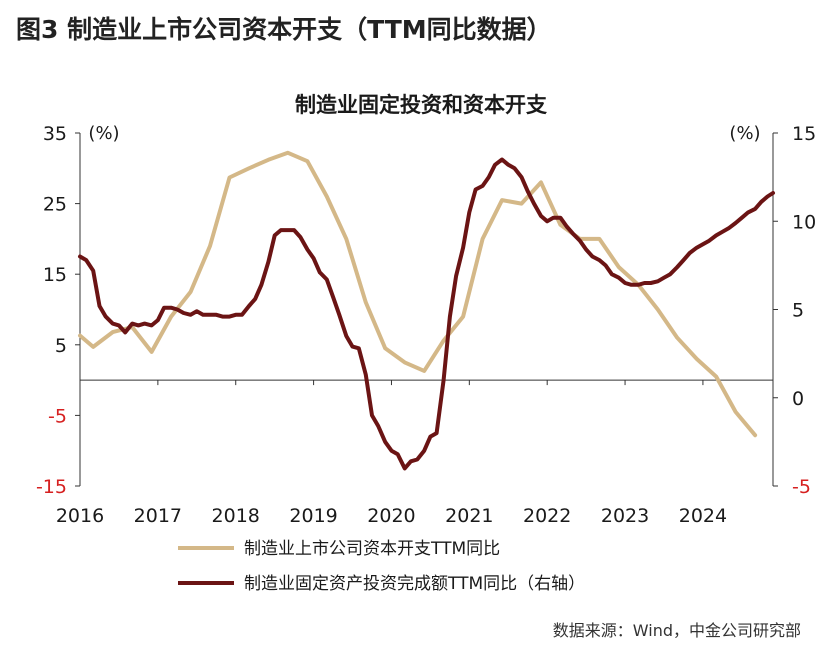 The height and width of the screenshot is (653, 837). I want to click on right-tick-label: 10, so click(804, 222).